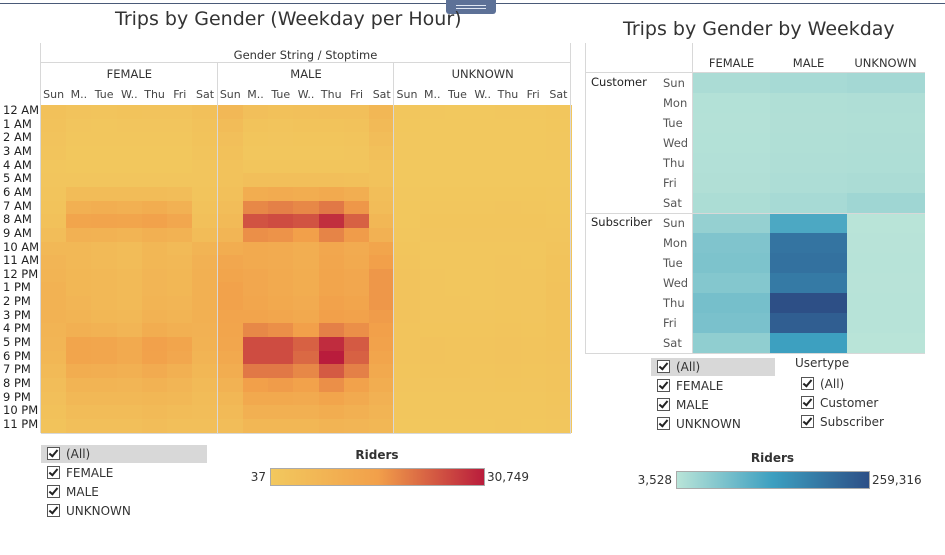 This screenshot has height=555, width=945. Describe the element at coordinates (713, 386) in the screenshot. I see `right-filter-item-female: FEMALE` at that location.